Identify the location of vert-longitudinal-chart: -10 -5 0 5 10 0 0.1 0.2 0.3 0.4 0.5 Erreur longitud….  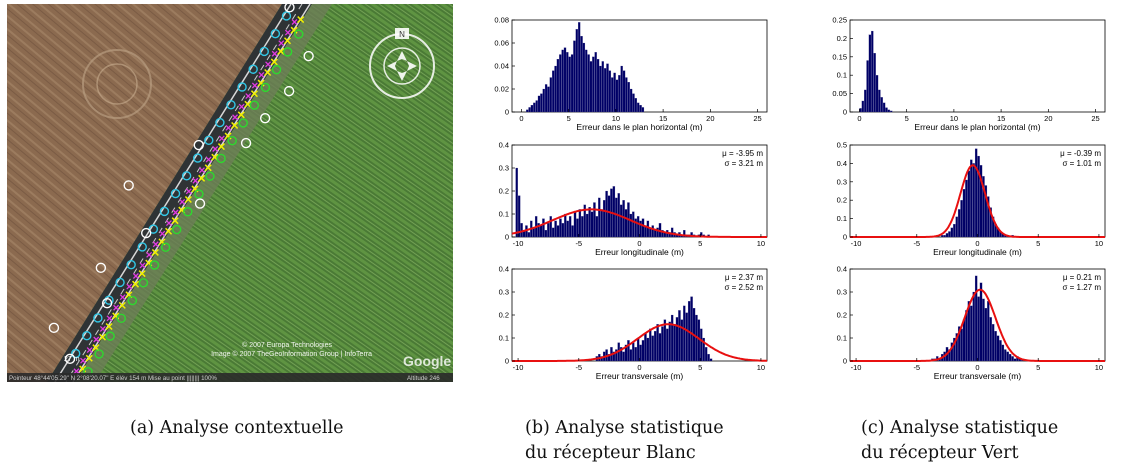
(971, 199).